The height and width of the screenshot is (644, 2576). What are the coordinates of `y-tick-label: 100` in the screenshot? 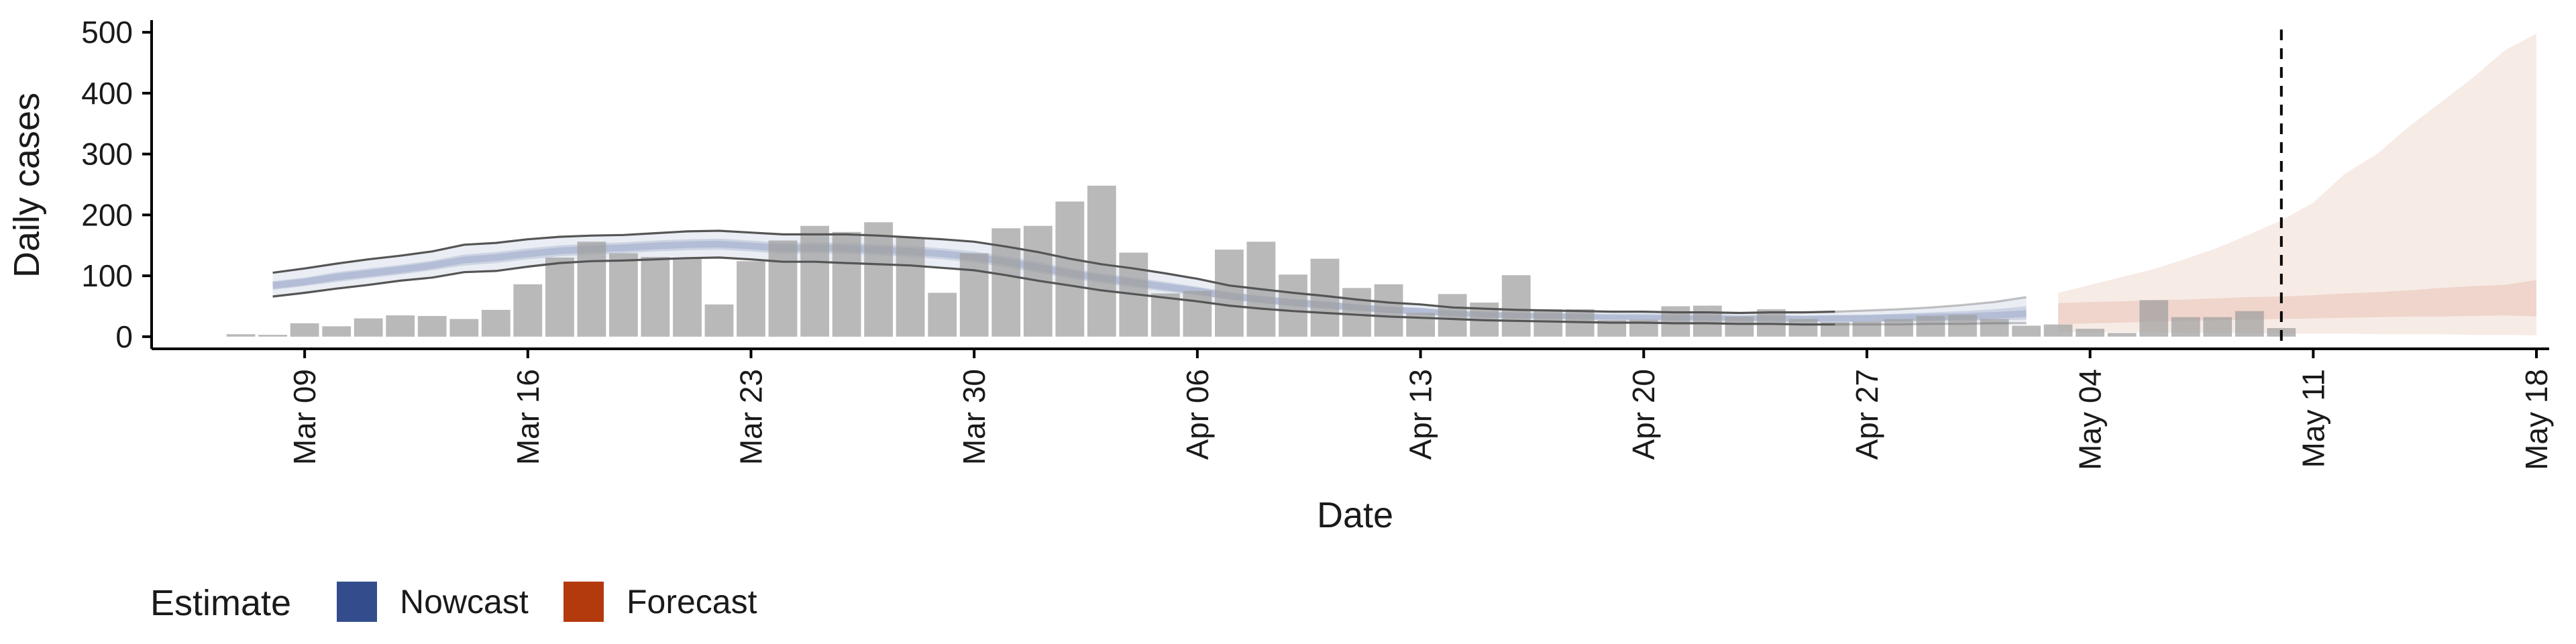 It's located at (107, 275).